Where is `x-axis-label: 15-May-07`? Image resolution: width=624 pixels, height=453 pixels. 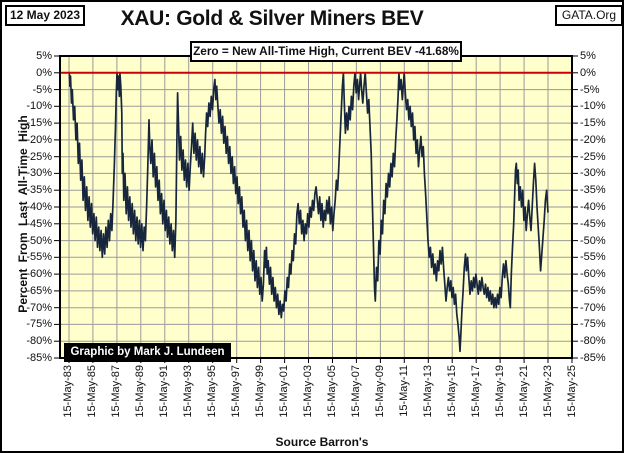 x-axis-label: 15-May-07 is located at coordinates (355, 391).